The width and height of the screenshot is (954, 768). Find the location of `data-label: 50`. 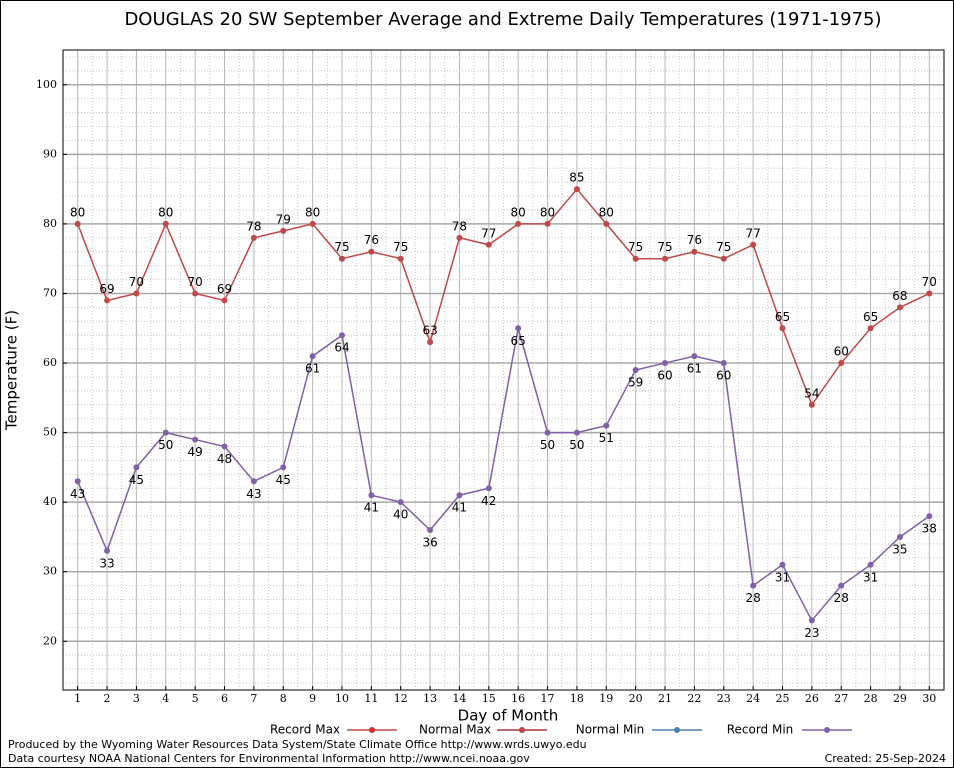

data-label: 50 is located at coordinates (576, 445).